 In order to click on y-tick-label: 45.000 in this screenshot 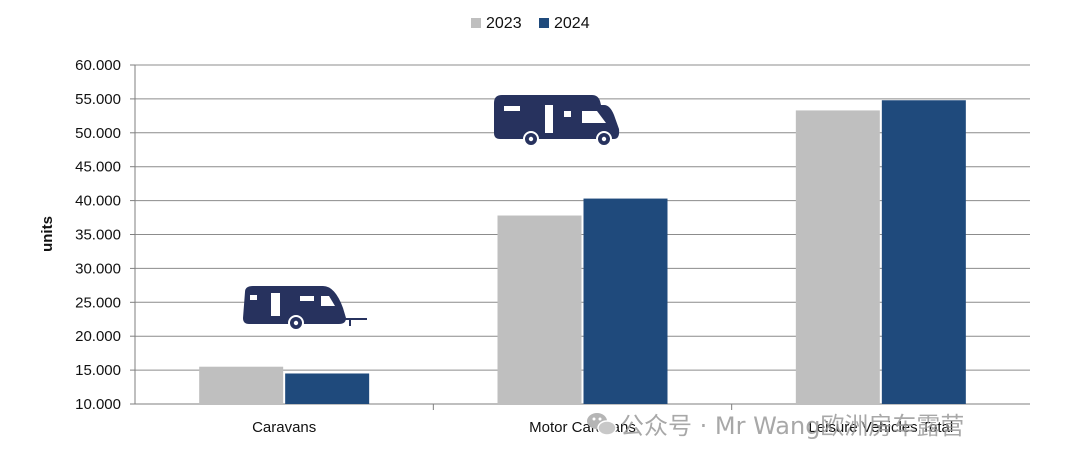, I will do `click(98, 167)`.